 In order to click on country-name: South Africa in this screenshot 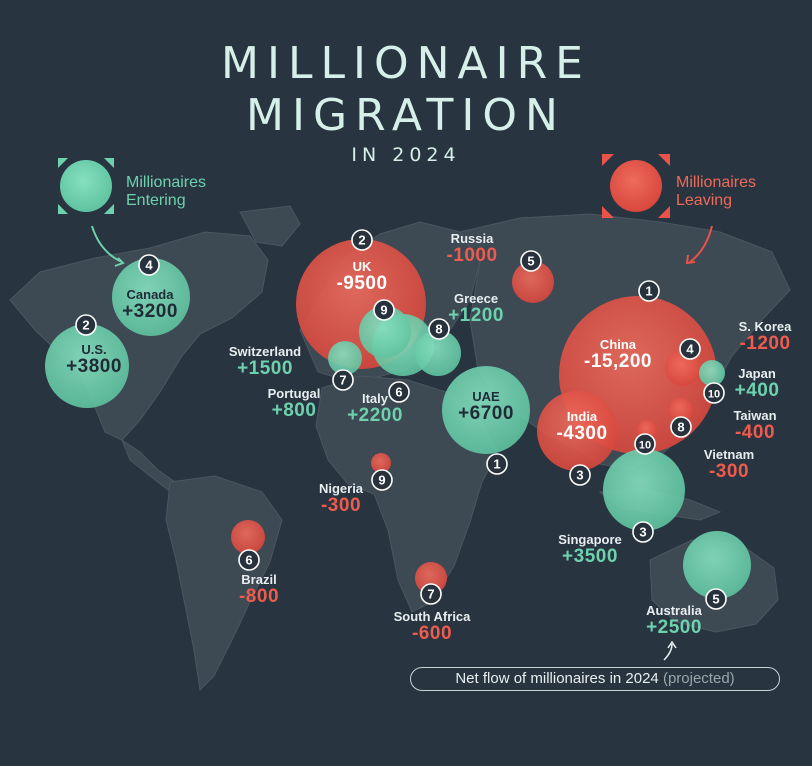, I will do `click(432, 616)`.